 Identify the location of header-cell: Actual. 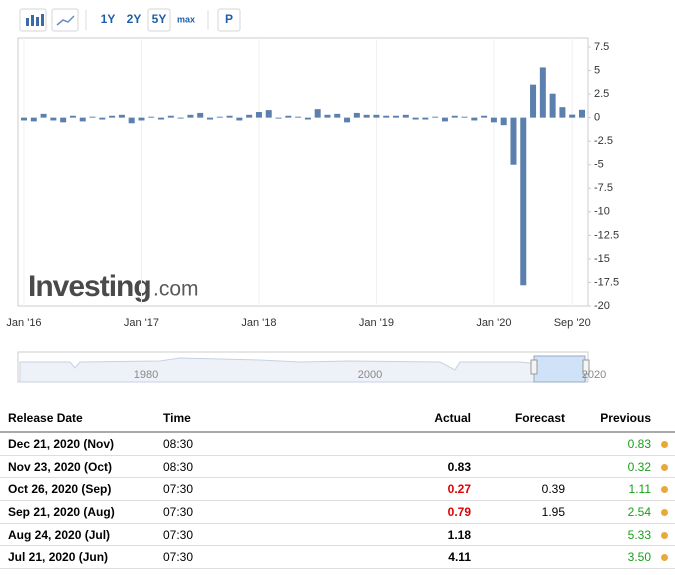
(417, 419).